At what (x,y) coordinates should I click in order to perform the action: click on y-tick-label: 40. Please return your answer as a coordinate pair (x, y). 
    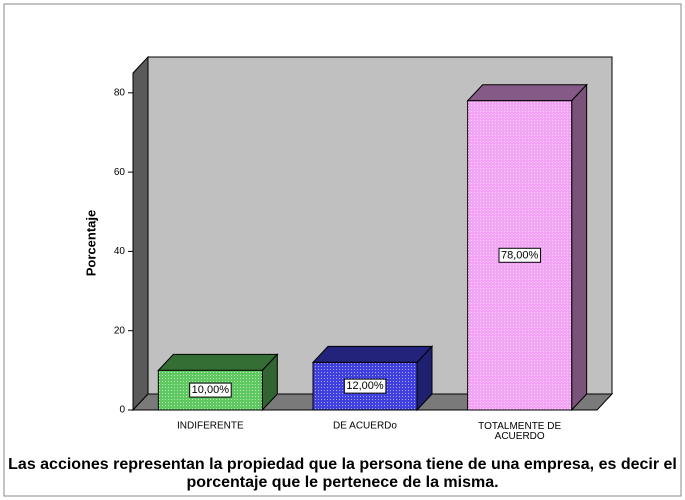
    Looking at the image, I should click on (120, 251).